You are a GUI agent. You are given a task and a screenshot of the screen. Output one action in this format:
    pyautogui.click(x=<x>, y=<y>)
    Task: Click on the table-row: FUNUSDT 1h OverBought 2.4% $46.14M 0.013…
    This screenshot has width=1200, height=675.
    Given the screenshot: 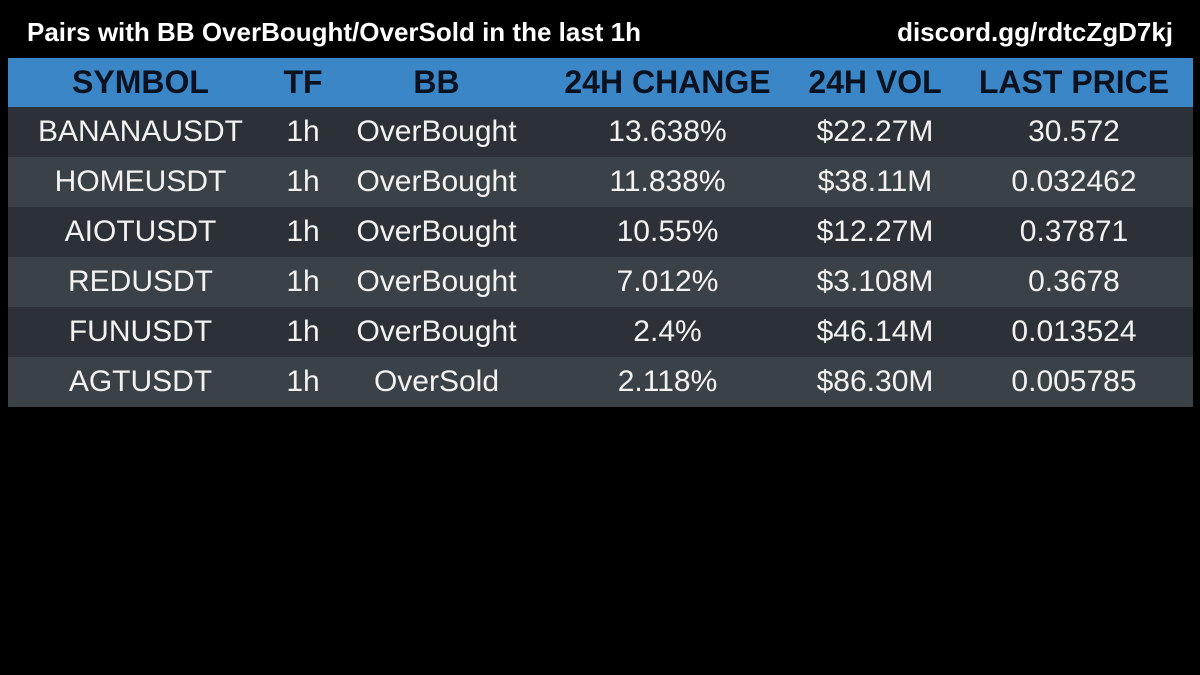 What is the action you would take?
    pyautogui.click(x=600, y=332)
    